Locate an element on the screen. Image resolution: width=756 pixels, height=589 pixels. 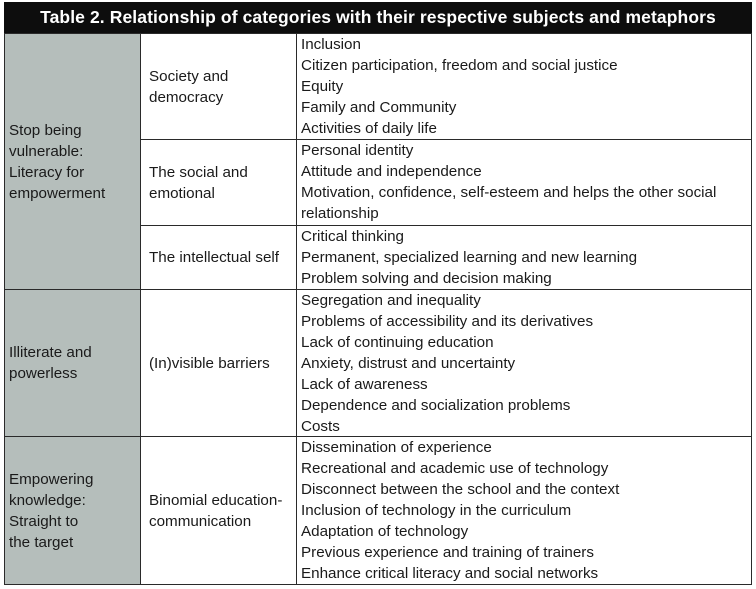
subject-text: democracy is located at coordinates (186, 97).